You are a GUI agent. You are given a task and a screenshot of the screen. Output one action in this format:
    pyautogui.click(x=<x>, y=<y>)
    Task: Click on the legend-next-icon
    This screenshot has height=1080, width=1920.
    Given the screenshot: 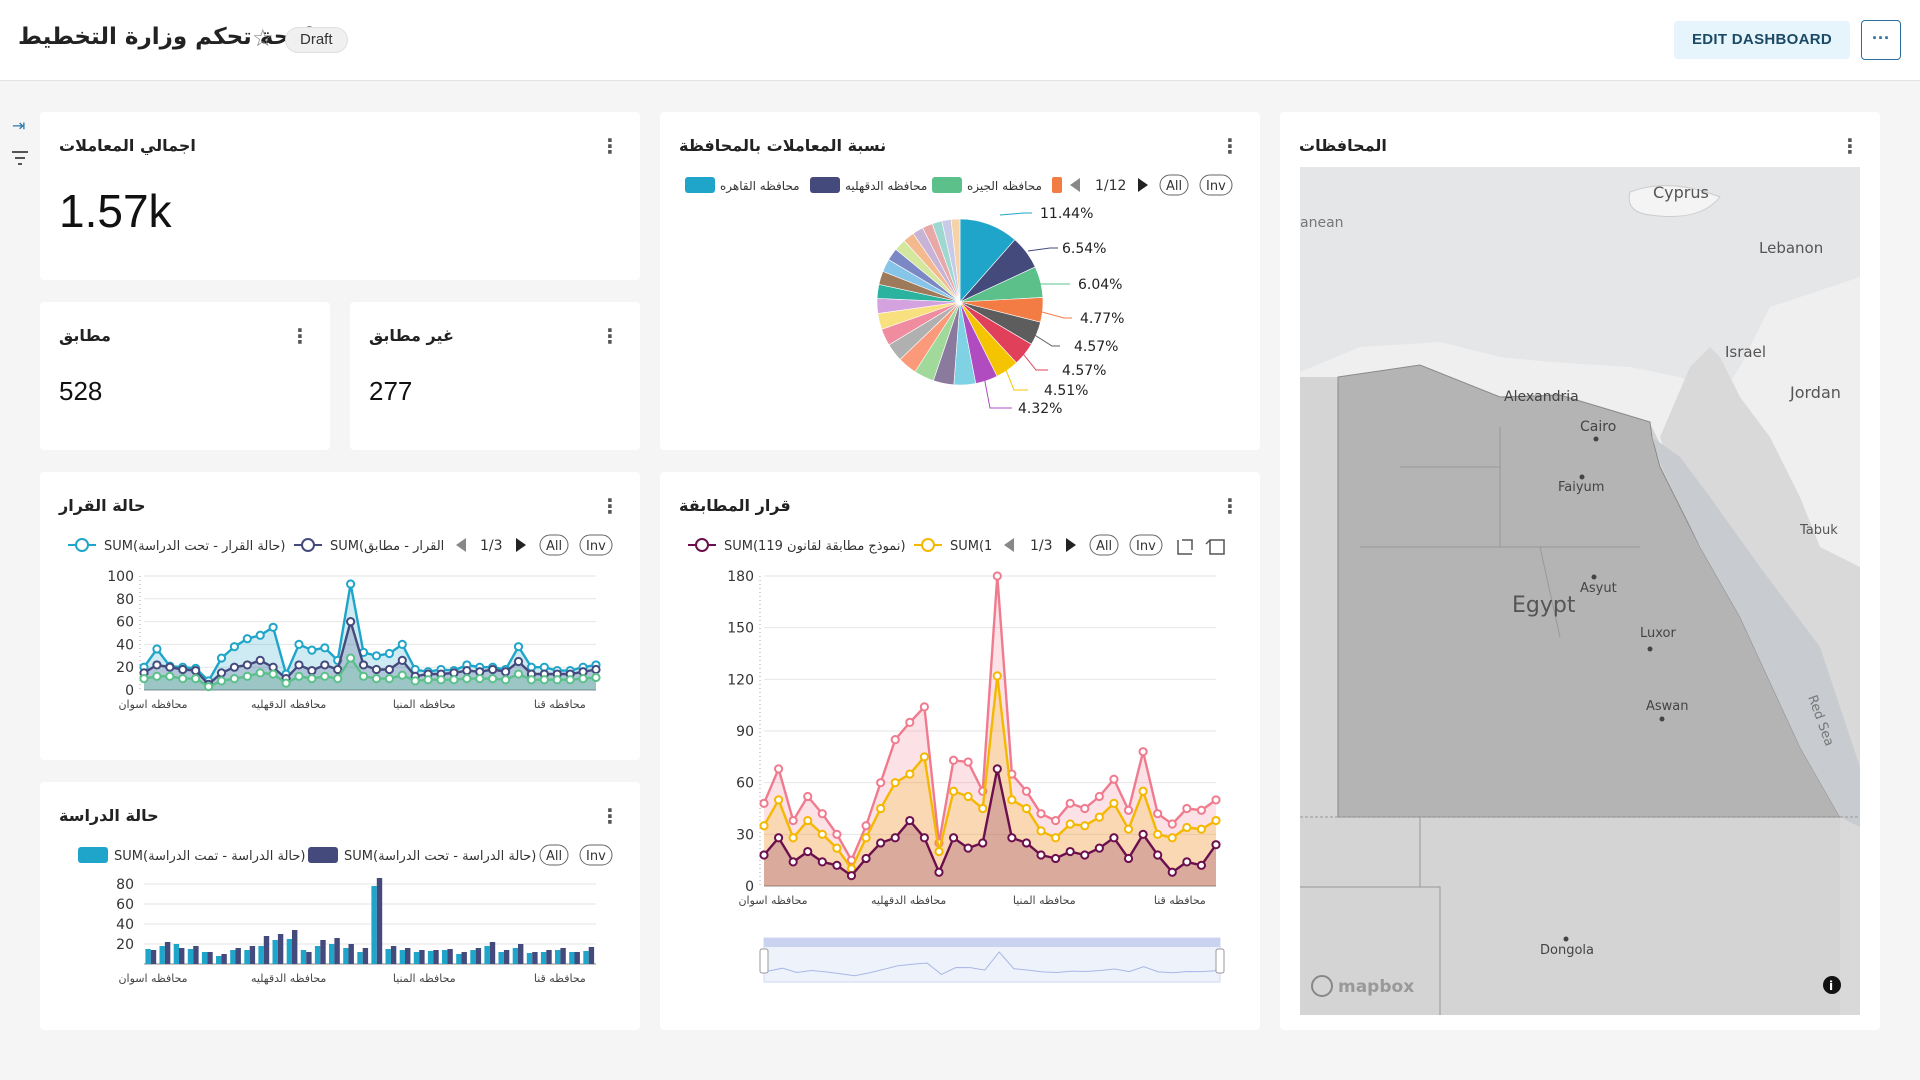 What is the action you would take?
    pyautogui.click(x=1143, y=185)
    